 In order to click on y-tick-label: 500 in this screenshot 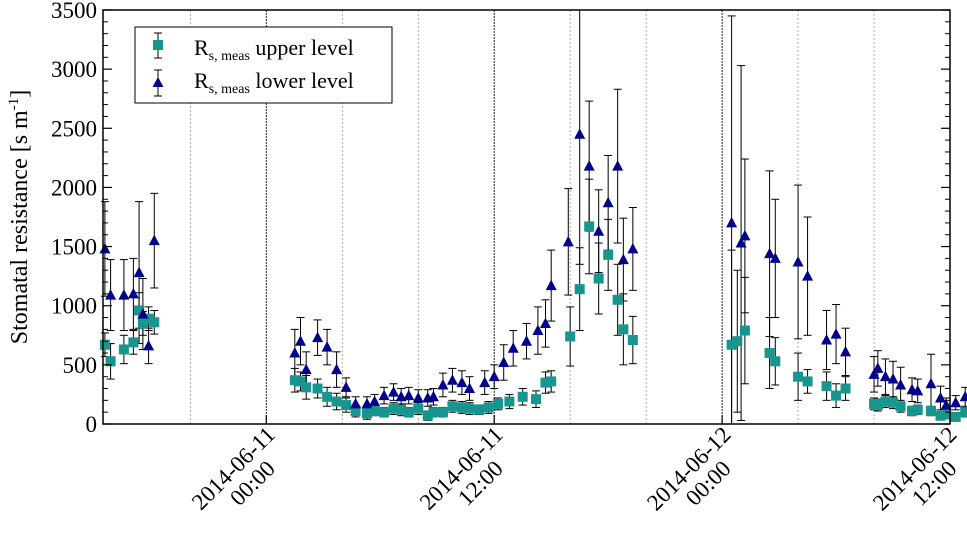, I will do `click(80, 365)`.